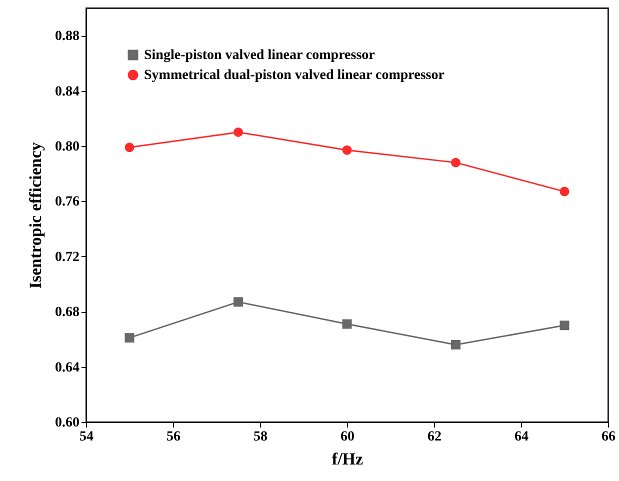  What do you see at coordinates (348, 459) in the screenshot?
I see `x-axis-title: f/Hz` at bounding box center [348, 459].